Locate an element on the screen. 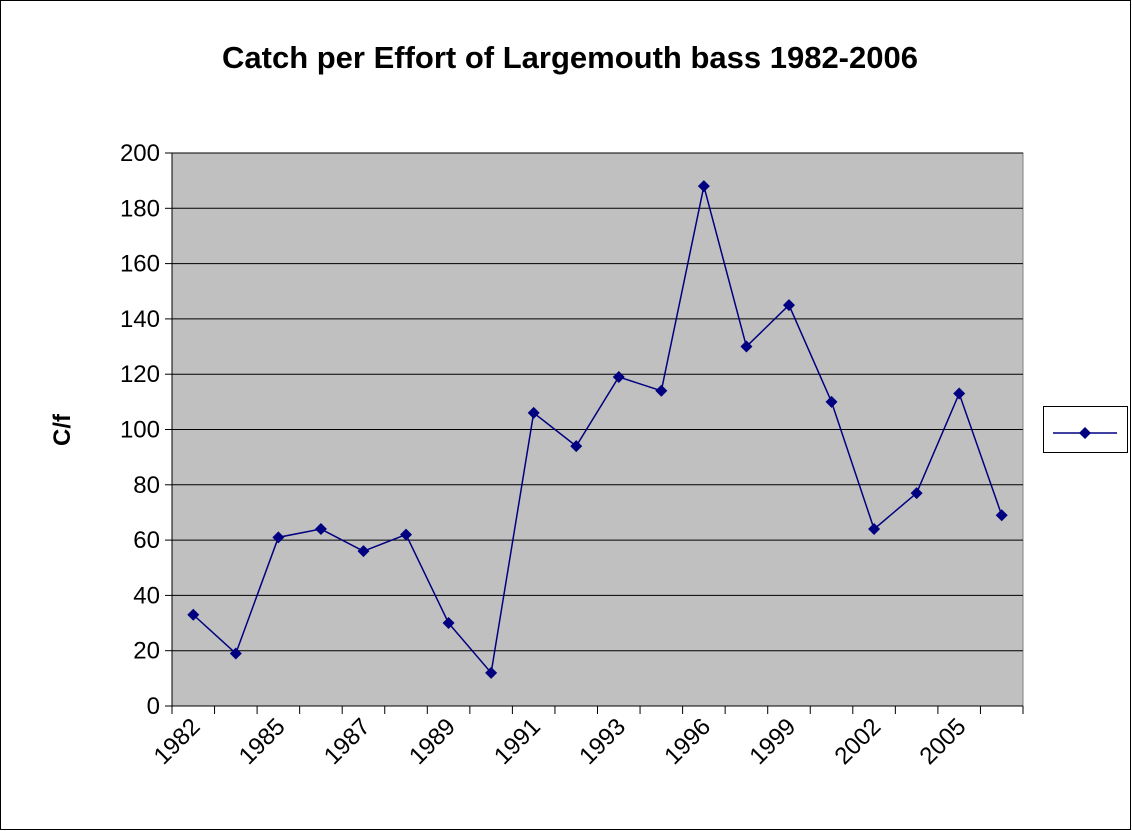 This screenshot has width=1132, height=831. y-tick-label: 140 is located at coordinates (140, 319).